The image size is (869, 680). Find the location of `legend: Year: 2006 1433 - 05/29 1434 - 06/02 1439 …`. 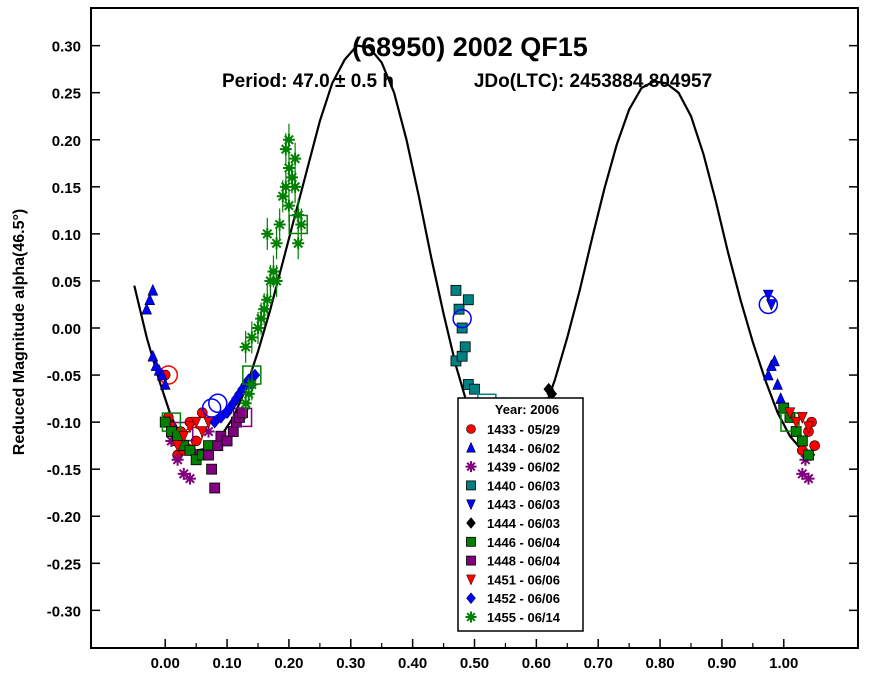

legend: Year: 2006 1433 - 05/29 1434 - 06/02 1439 … is located at coordinates (520, 514).